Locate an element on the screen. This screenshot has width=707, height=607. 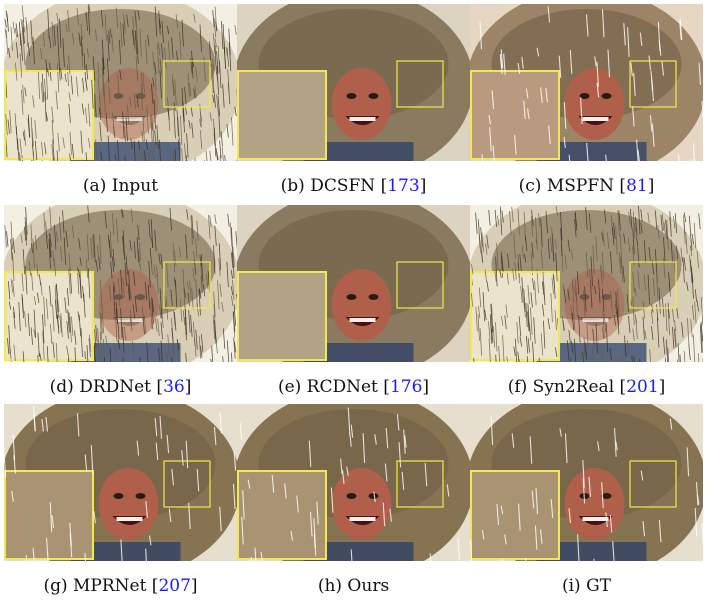
caption-c: (c) MSPFN [81] is located at coordinates (586, 186).